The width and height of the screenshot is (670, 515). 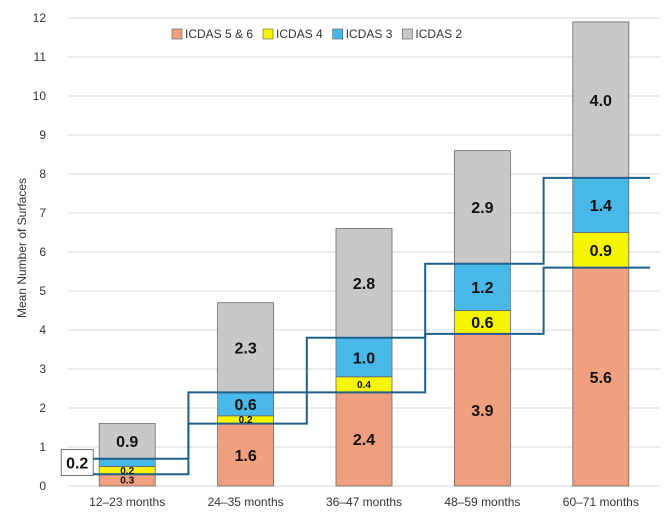 I want to click on data-label: 3.9, so click(x=482, y=411).